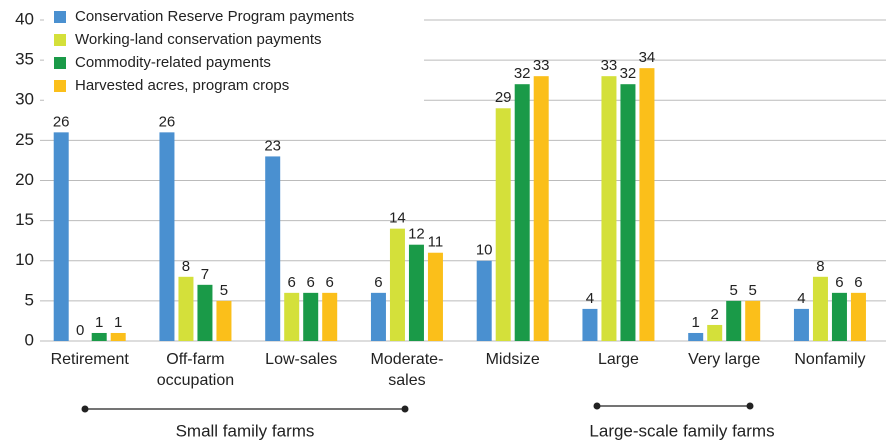 This screenshot has width=886, height=443. I want to click on value-label: 14, so click(397, 218).